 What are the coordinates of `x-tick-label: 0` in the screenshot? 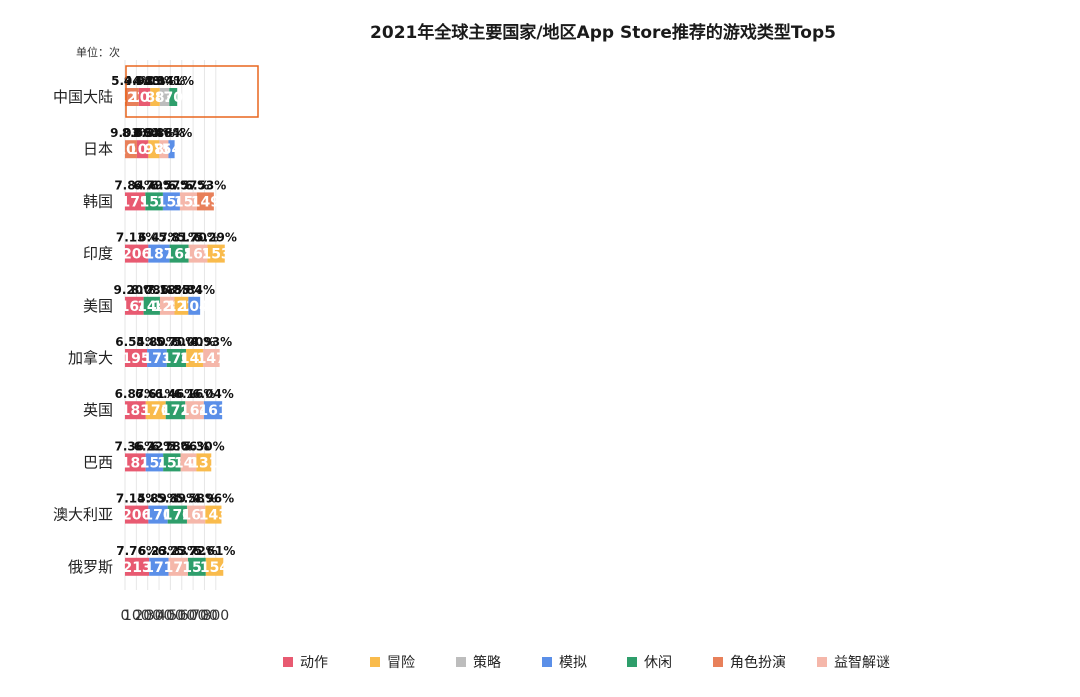 It's located at (125, 616).